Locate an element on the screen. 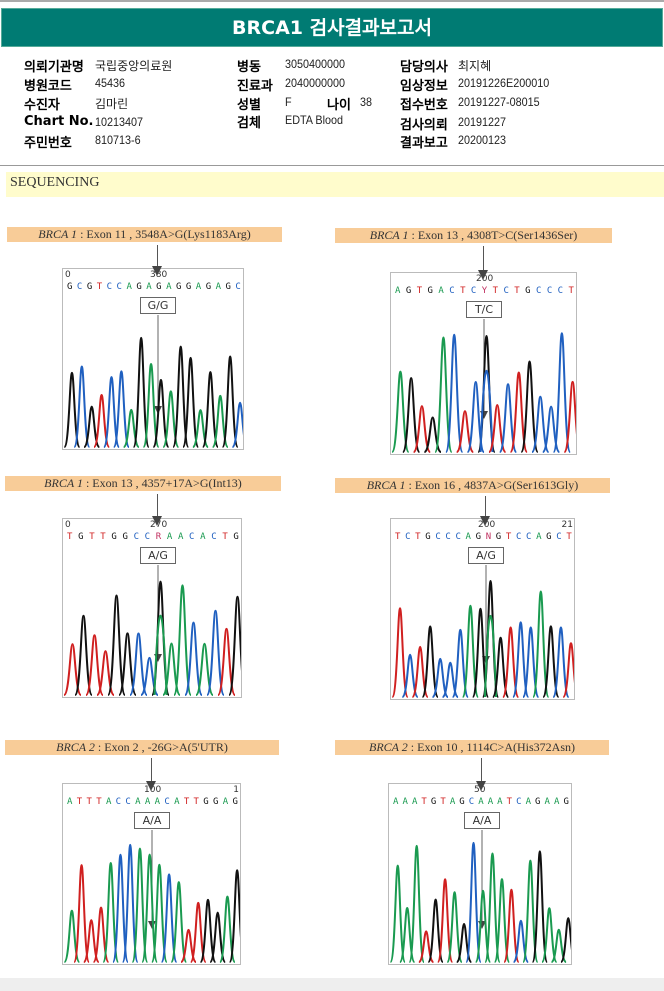 The height and width of the screenshot is (991, 664). end-position: 21 is located at coordinates (567, 525).